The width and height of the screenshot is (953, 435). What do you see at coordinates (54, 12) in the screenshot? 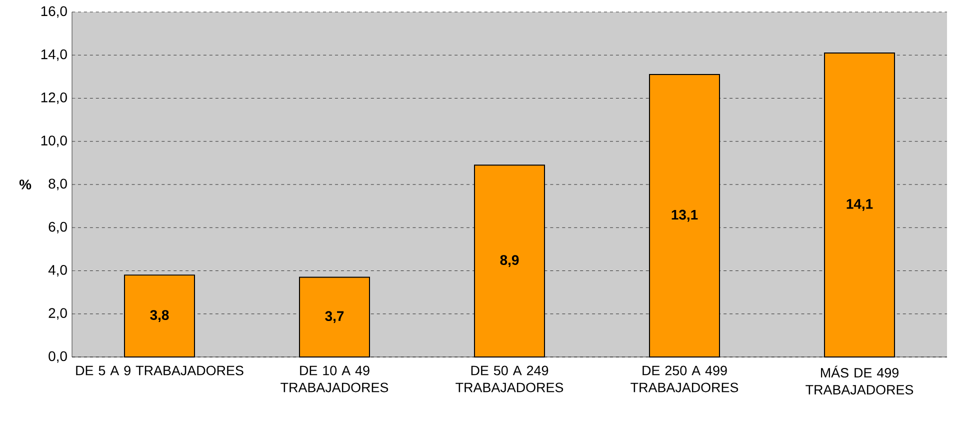
I see `y-tick-label: 16,0` at bounding box center [54, 12].